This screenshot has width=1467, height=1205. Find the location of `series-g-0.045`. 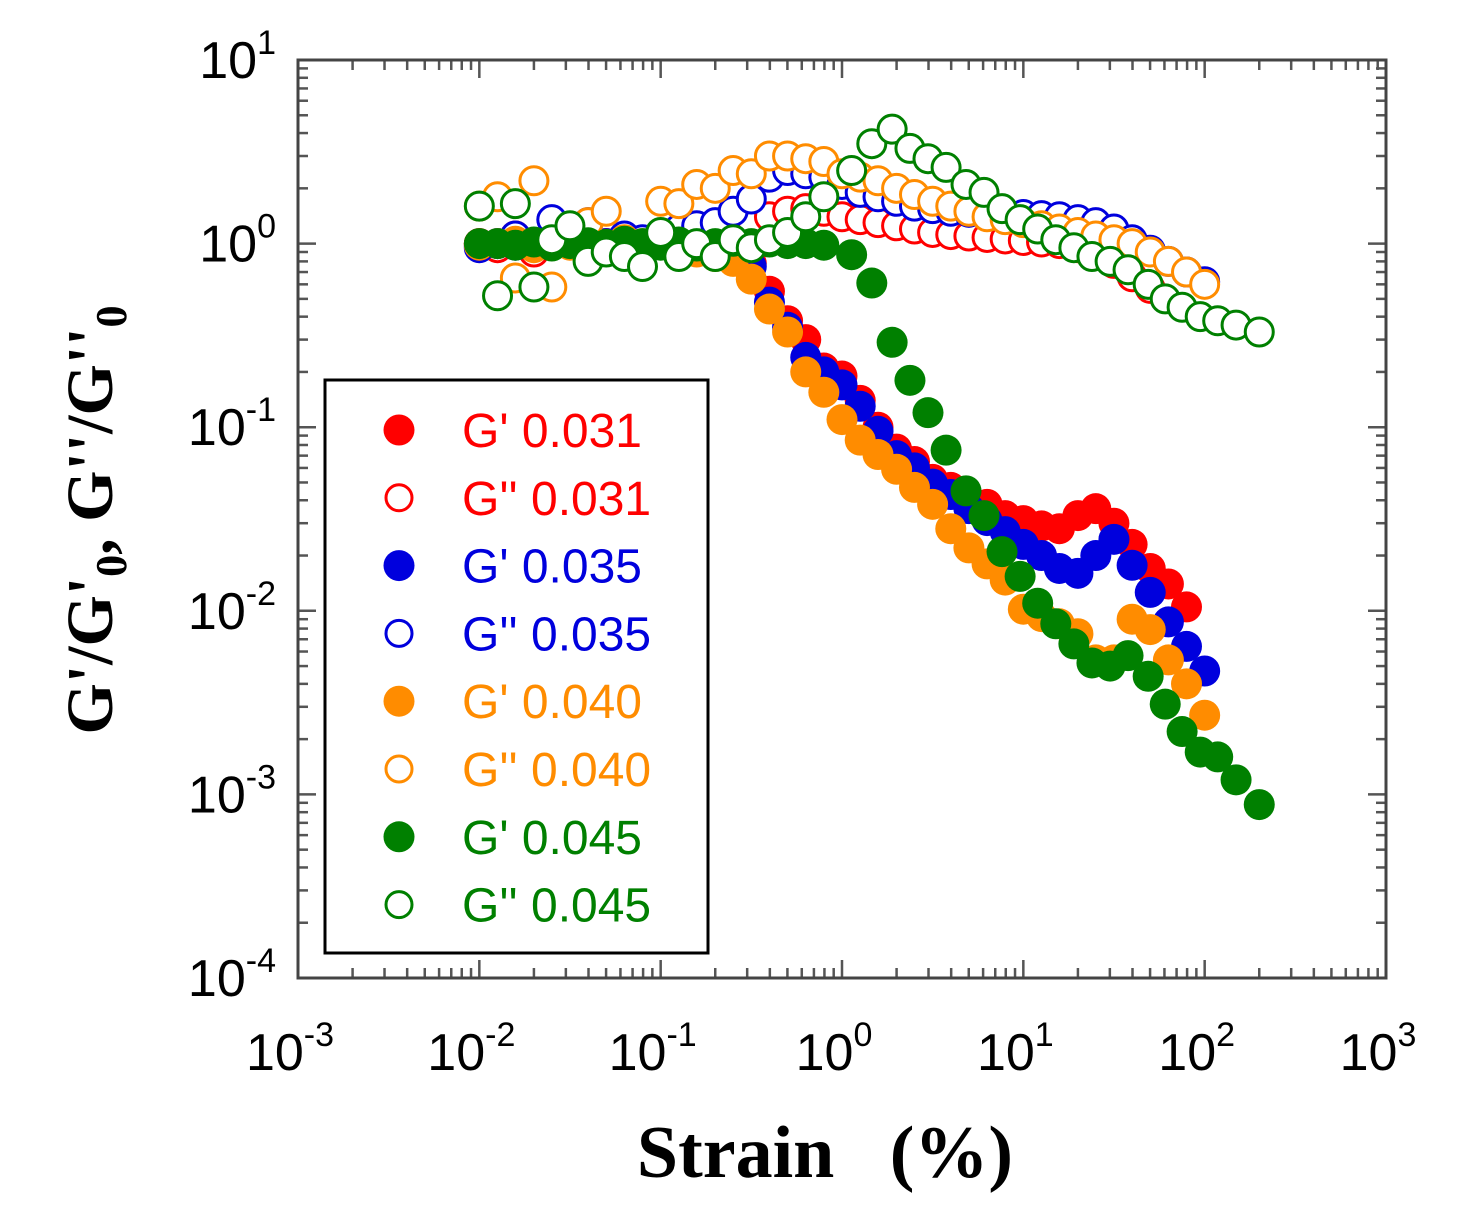

series-g-0.045 is located at coordinates (869, 230).